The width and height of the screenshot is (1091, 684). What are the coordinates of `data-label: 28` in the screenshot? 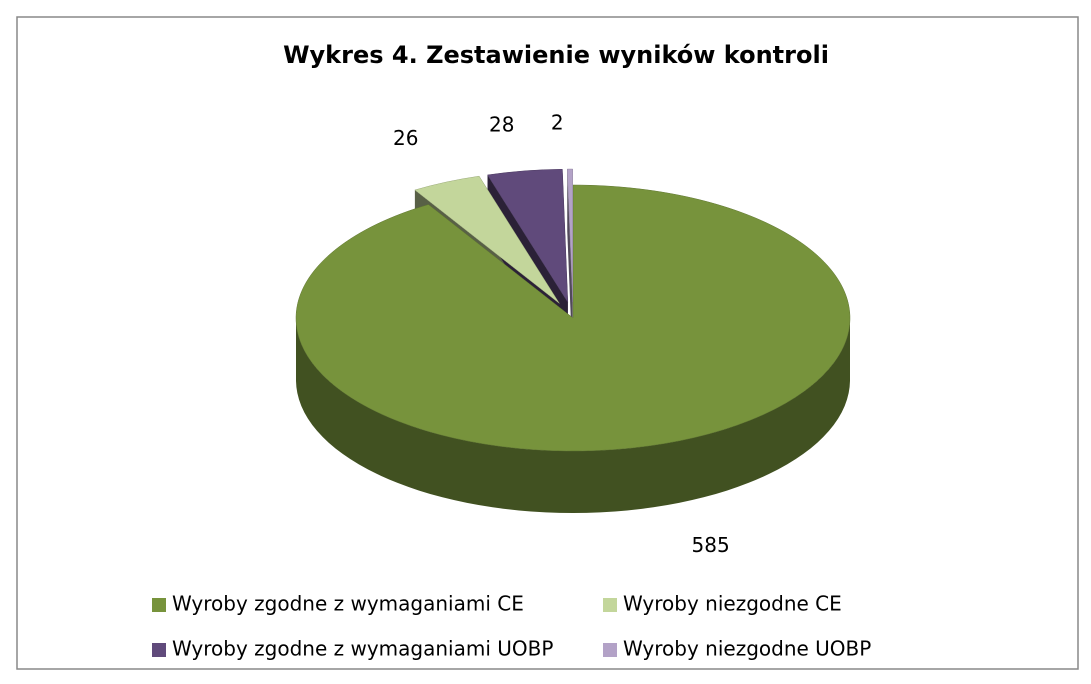 It's located at (501, 125).